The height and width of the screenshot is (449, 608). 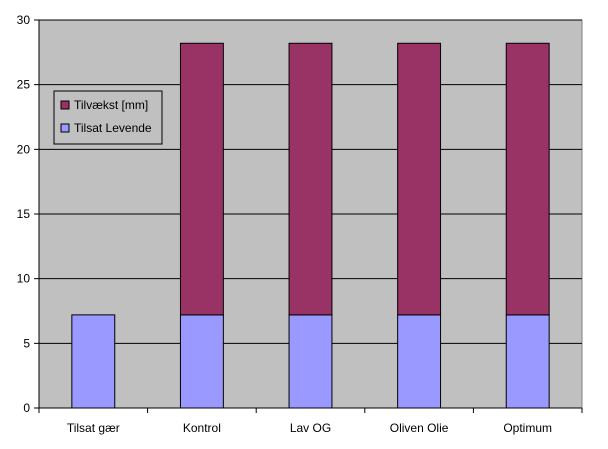 What do you see at coordinates (202, 428) in the screenshot?
I see `x-category-label: Kontrol` at bounding box center [202, 428].